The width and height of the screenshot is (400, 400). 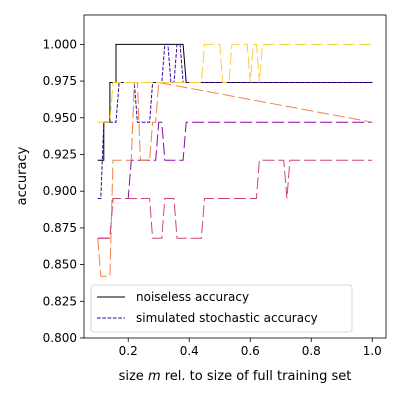 What do you see at coordinates (60, 228) in the screenshot?
I see `y-tick-label: 0.875` at bounding box center [60, 228].